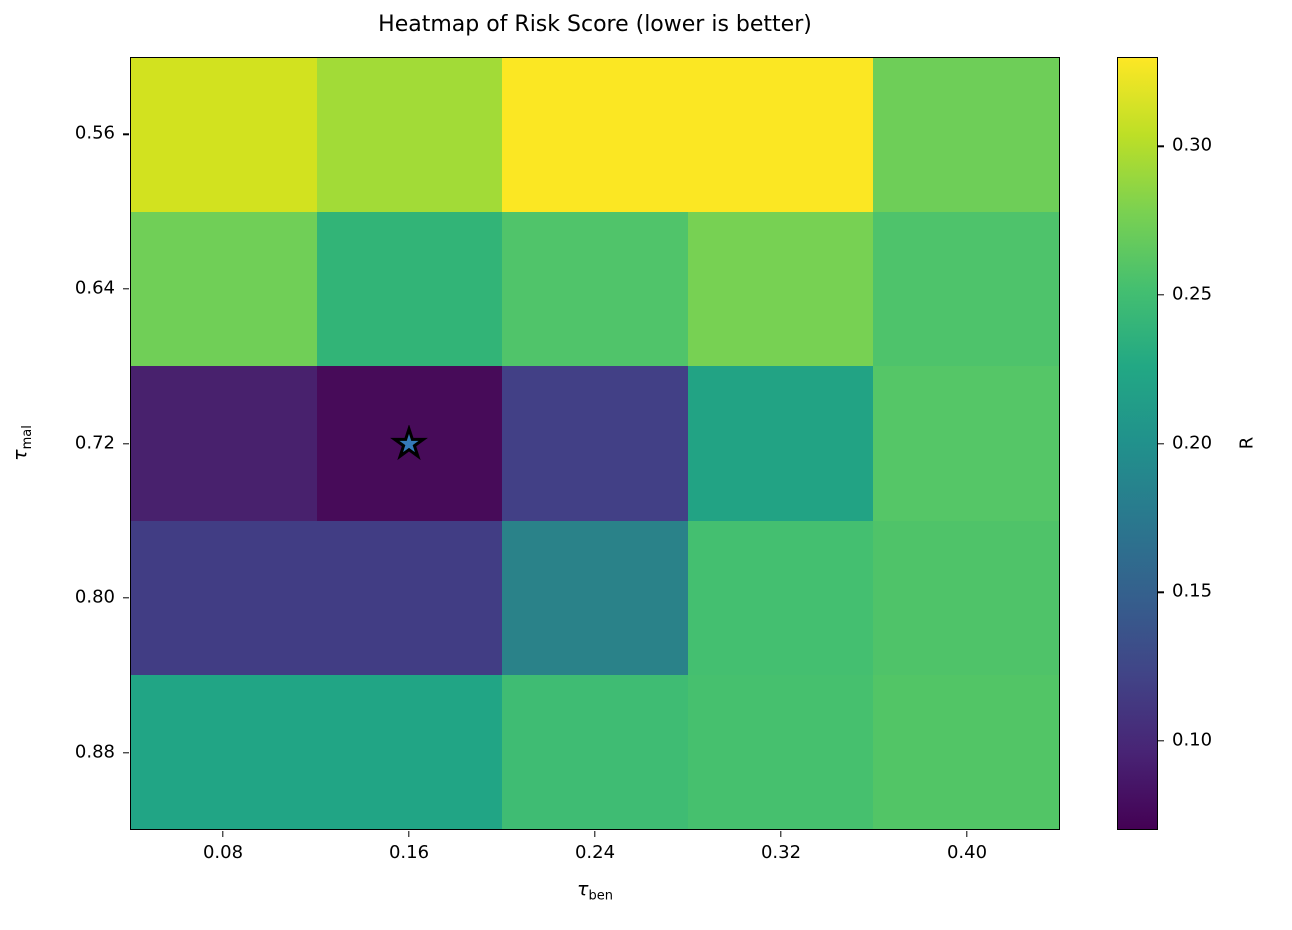  I want to click on x-axis-label: τben, so click(595, 891).